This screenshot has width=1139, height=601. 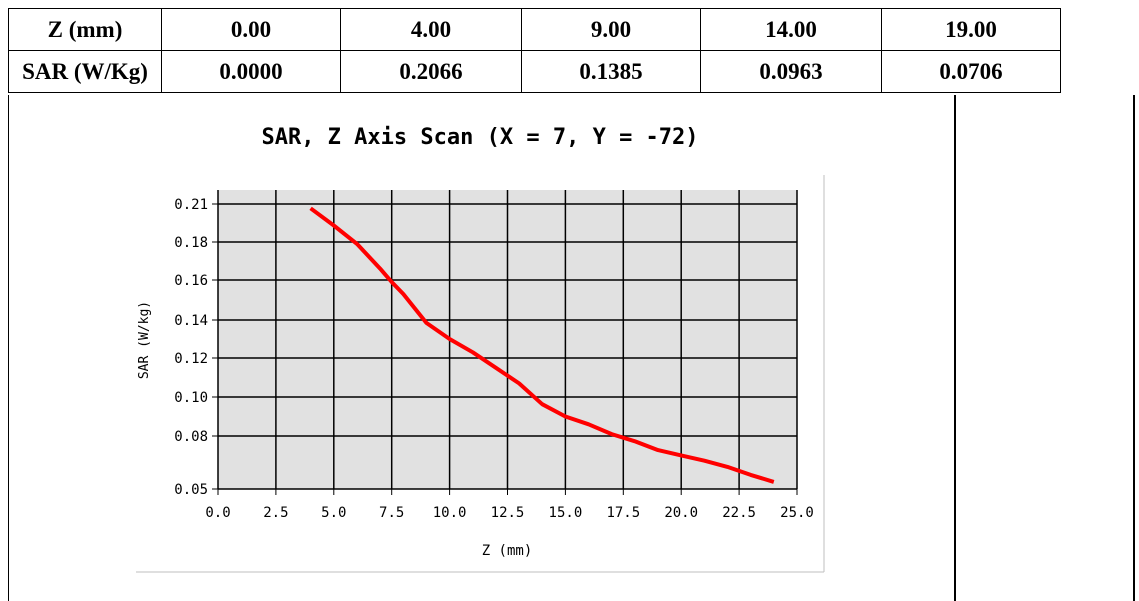 I want to click on row-header: SAR (W/Kg), so click(x=85, y=71).